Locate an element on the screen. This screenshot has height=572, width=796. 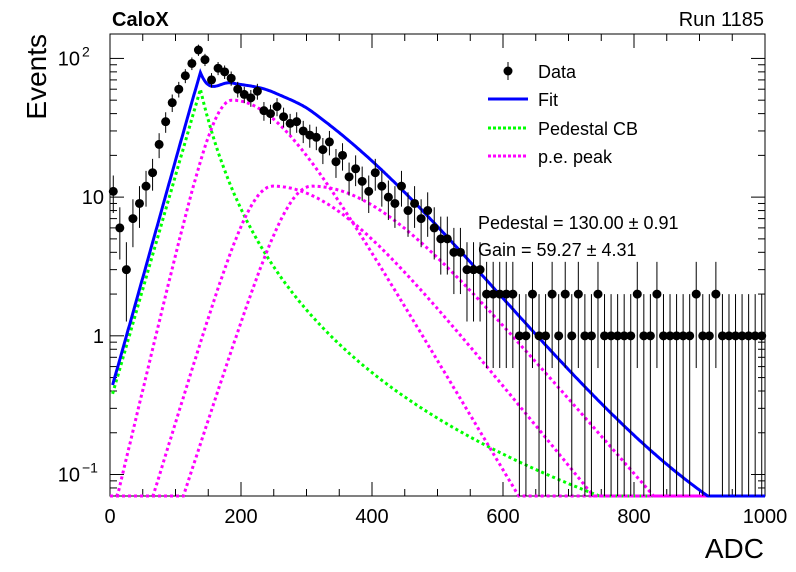
y-tick-base: 10 is located at coordinates (93, 198).